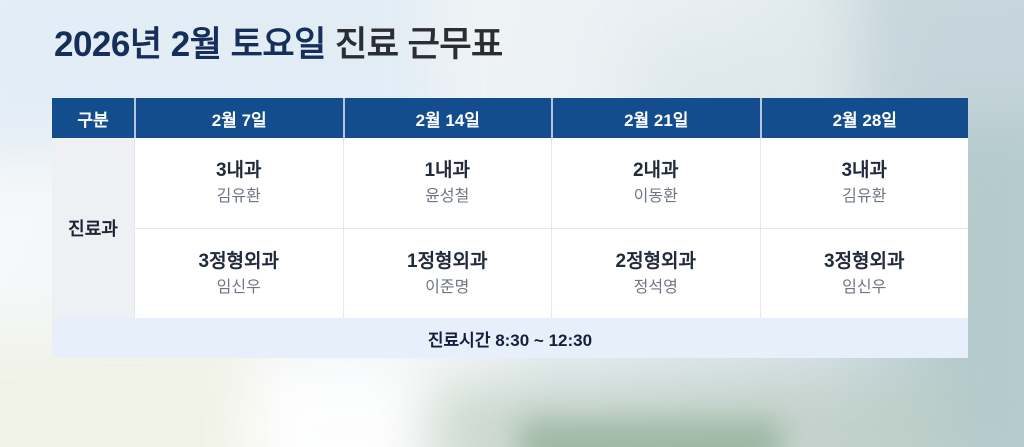  What do you see at coordinates (447, 170) in the screenshot?
I see `department-name: 1내과` at bounding box center [447, 170].